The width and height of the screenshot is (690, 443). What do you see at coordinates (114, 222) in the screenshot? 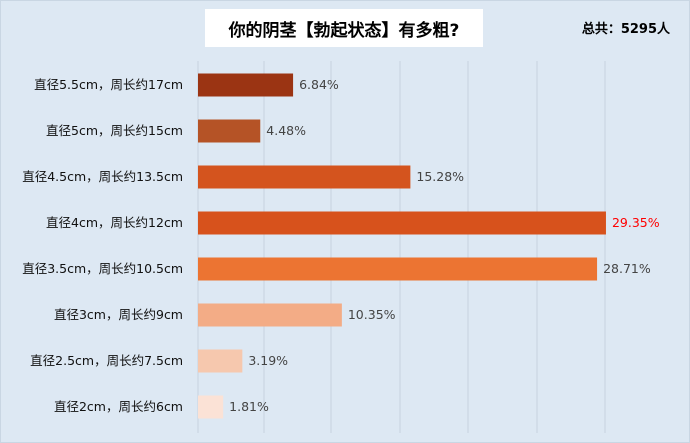
I see `category-label: 直径4cm，周长约12cm` at bounding box center [114, 222].